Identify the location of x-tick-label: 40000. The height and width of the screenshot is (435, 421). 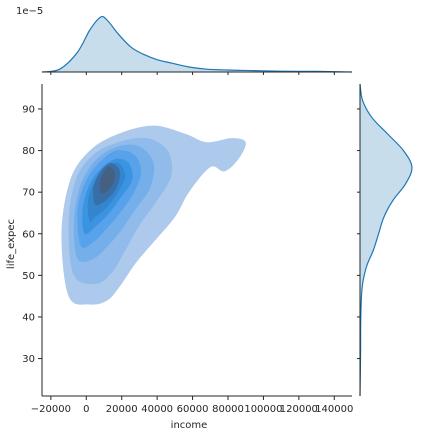
(157, 409).